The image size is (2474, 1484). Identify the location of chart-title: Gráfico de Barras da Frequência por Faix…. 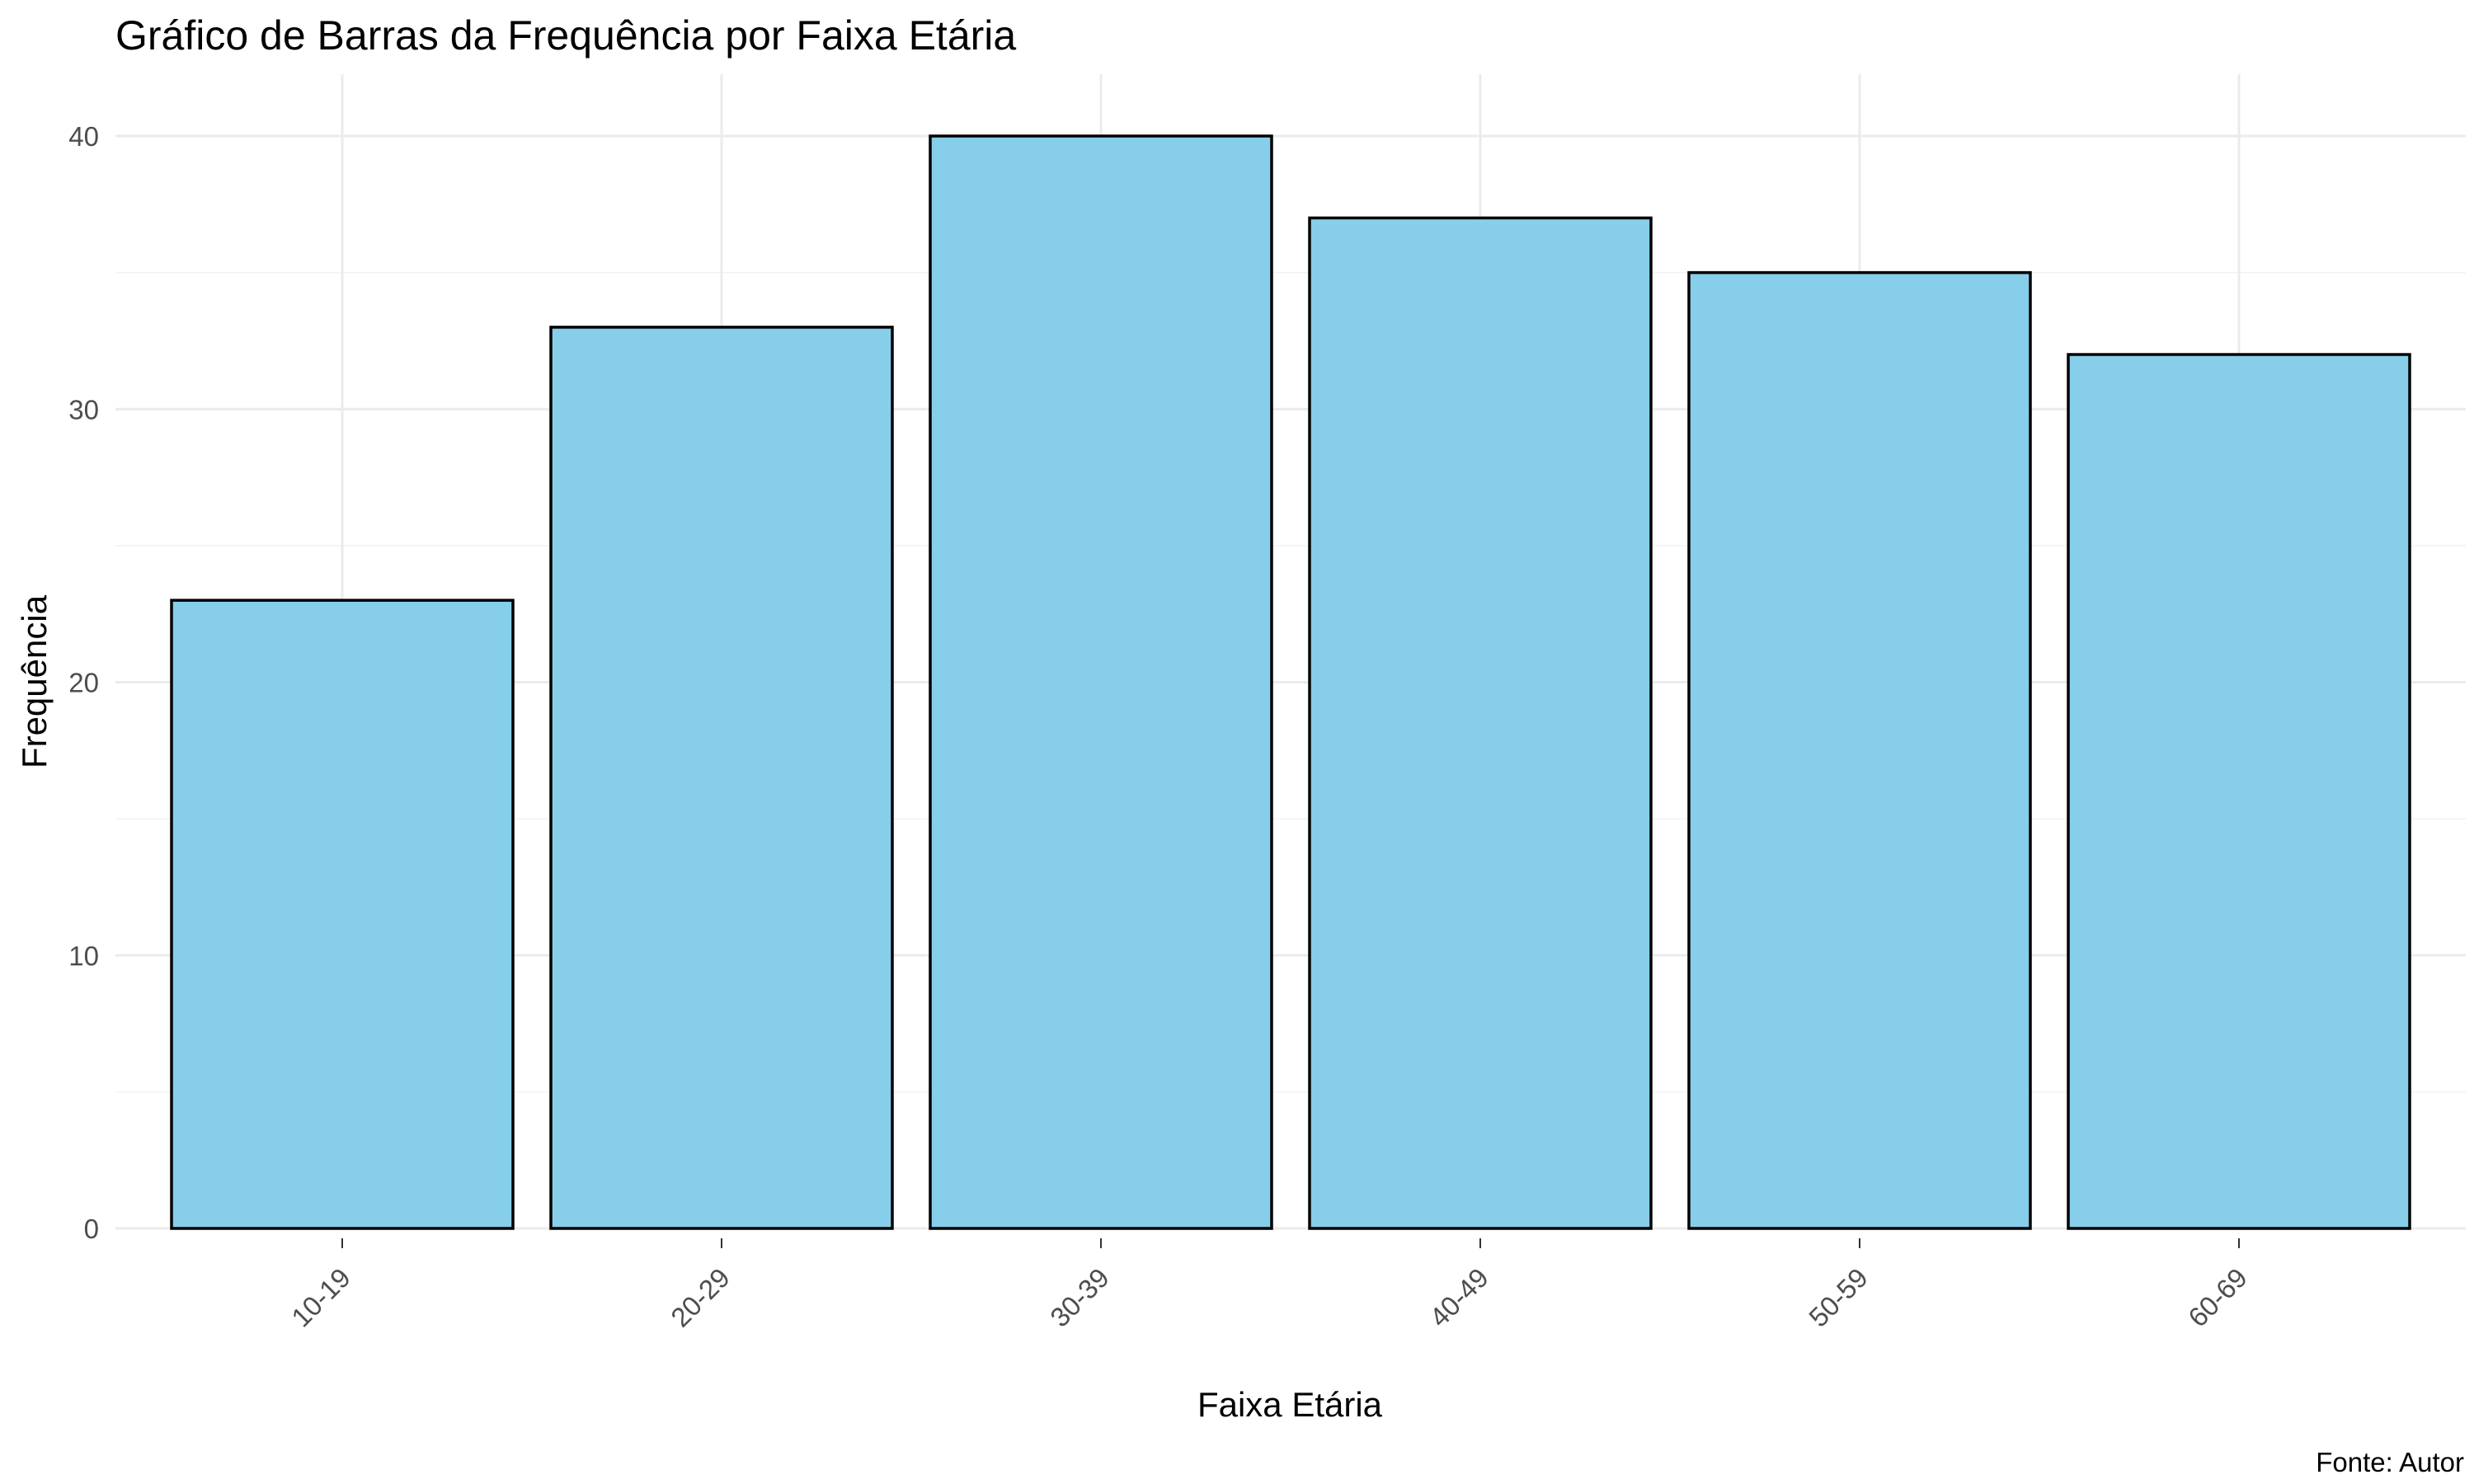
(565, 35).